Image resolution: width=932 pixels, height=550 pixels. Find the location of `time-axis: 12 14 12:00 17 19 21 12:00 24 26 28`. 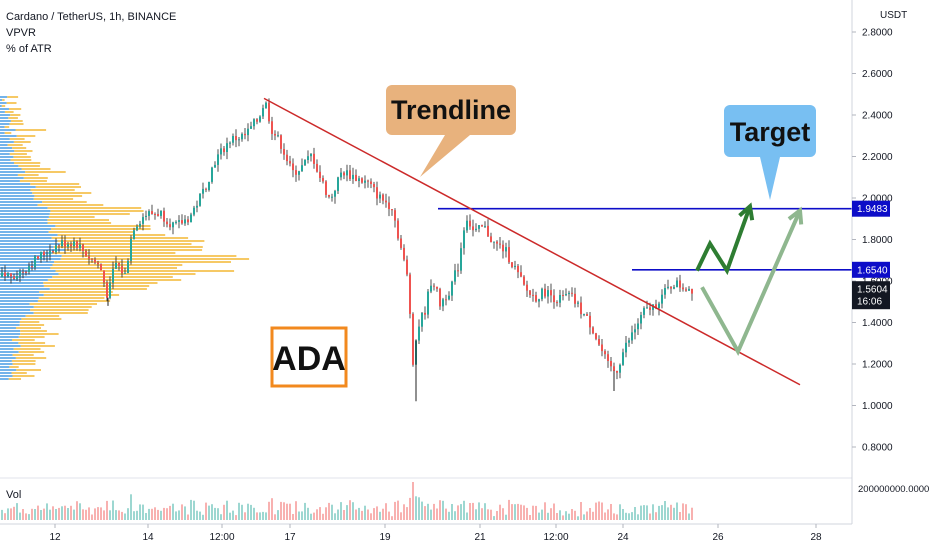

time-axis: 12 14 12:00 17 19 21 12:00 24 26 28 is located at coordinates (426, 533).